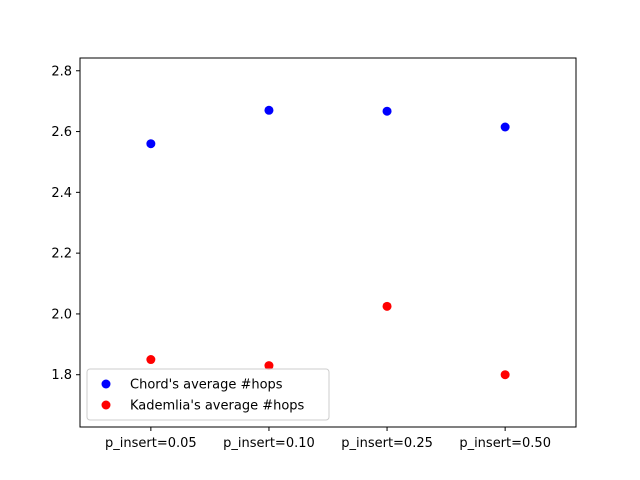 The width and height of the screenshot is (640, 480). I want to click on y-tick-label: 2.4, so click(61, 193).